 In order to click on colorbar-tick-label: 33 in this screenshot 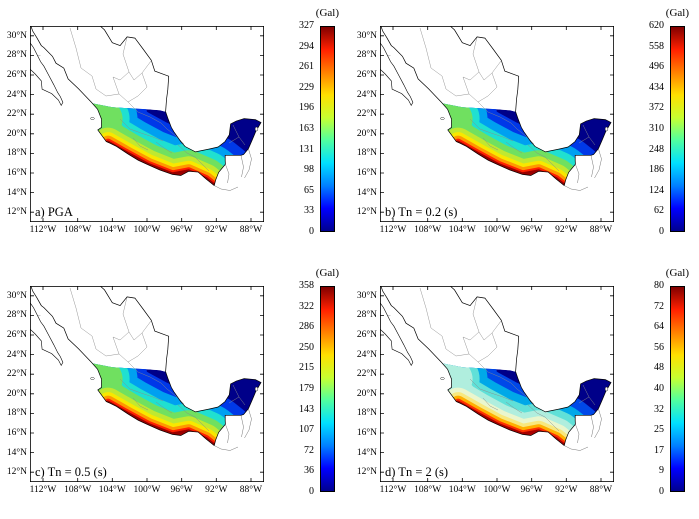, I will do `click(309, 211)`.